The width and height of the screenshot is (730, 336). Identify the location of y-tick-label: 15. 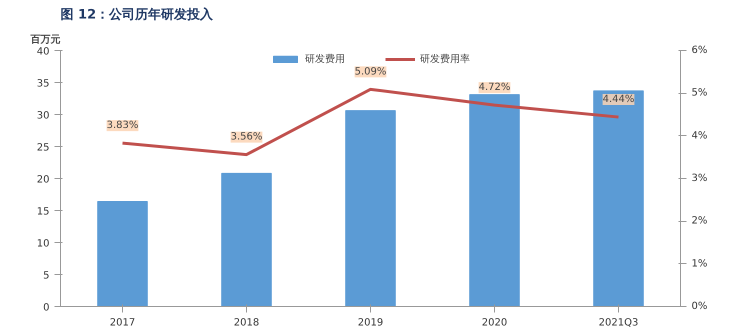
(43, 212).